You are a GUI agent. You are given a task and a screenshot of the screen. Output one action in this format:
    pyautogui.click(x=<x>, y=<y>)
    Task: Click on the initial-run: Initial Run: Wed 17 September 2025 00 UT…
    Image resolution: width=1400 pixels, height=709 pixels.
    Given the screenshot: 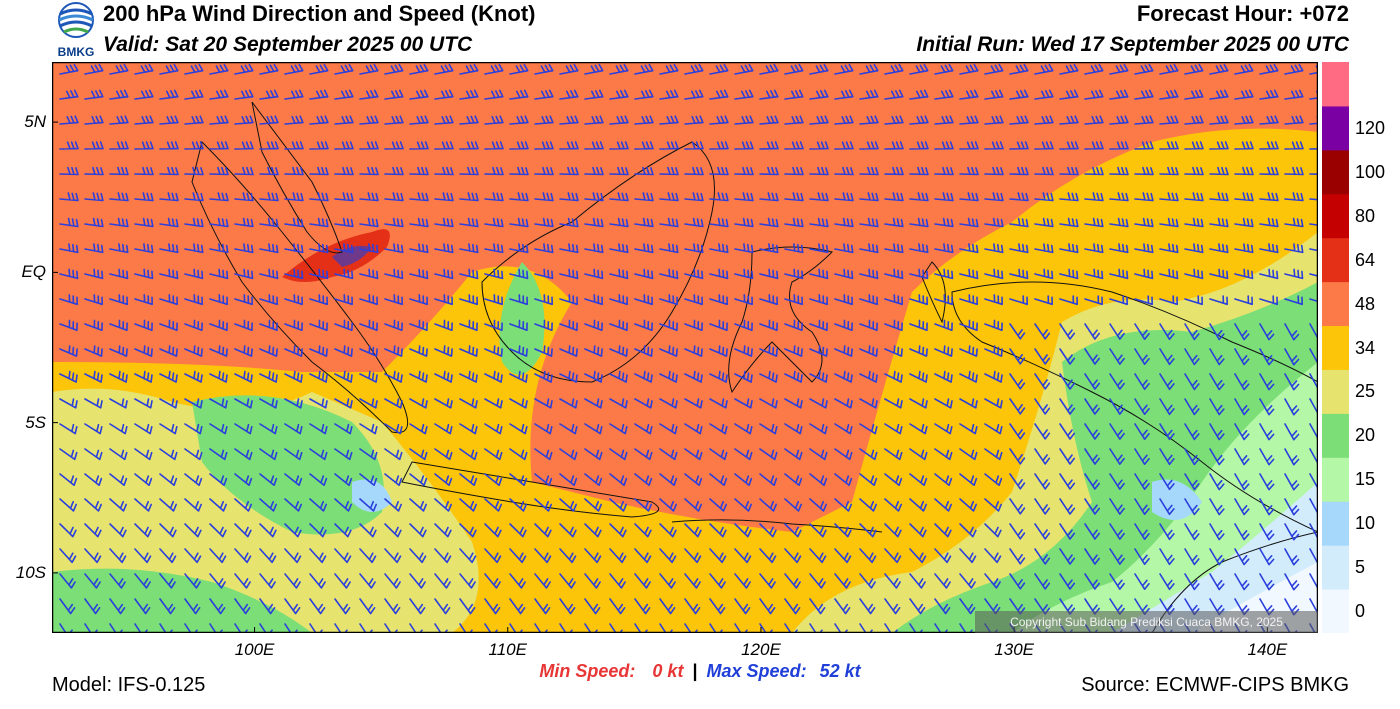 What is the action you would take?
    pyautogui.click(x=1132, y=44)
    